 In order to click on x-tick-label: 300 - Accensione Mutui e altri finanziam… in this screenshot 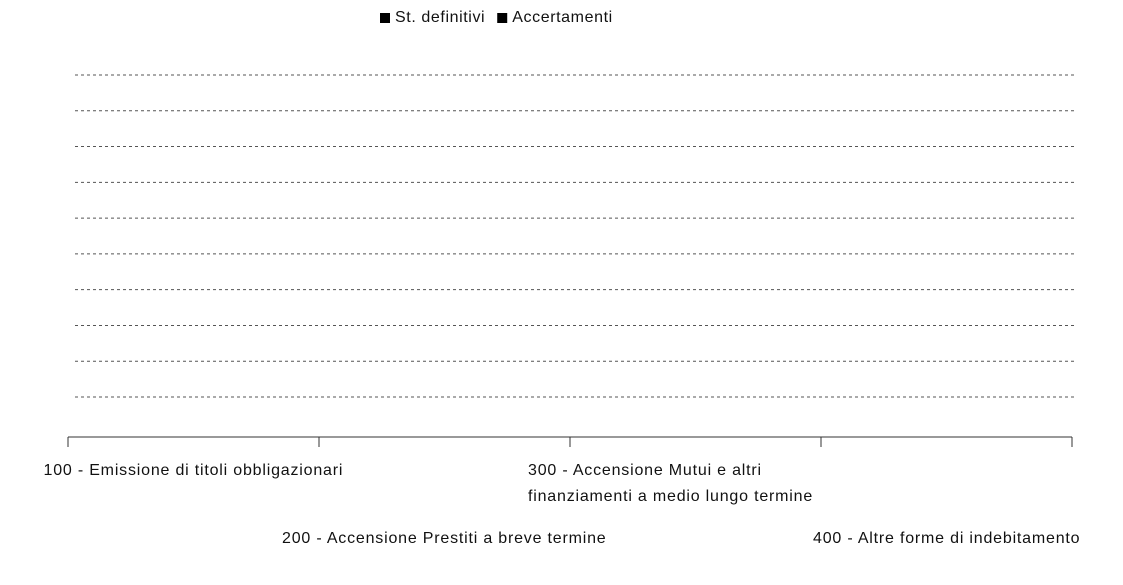, I will do `click(671, 483)`.